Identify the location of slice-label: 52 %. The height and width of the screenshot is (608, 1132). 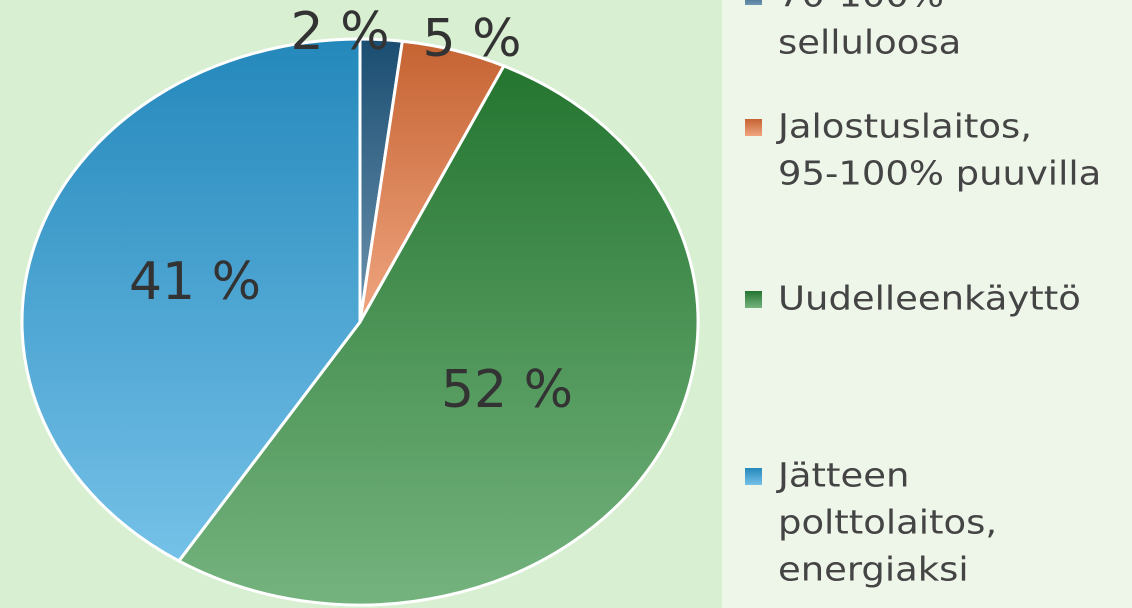
(507, 390).